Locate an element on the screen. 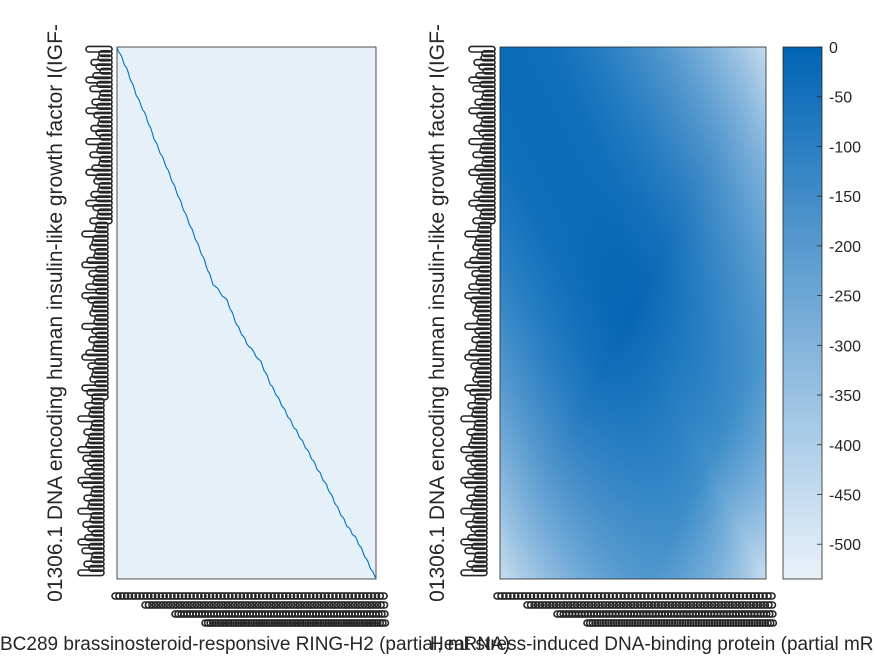 The height and width of the screenshot is (656, 875). colorbar-tick-label: -300 is located at coordinates (845, 346).